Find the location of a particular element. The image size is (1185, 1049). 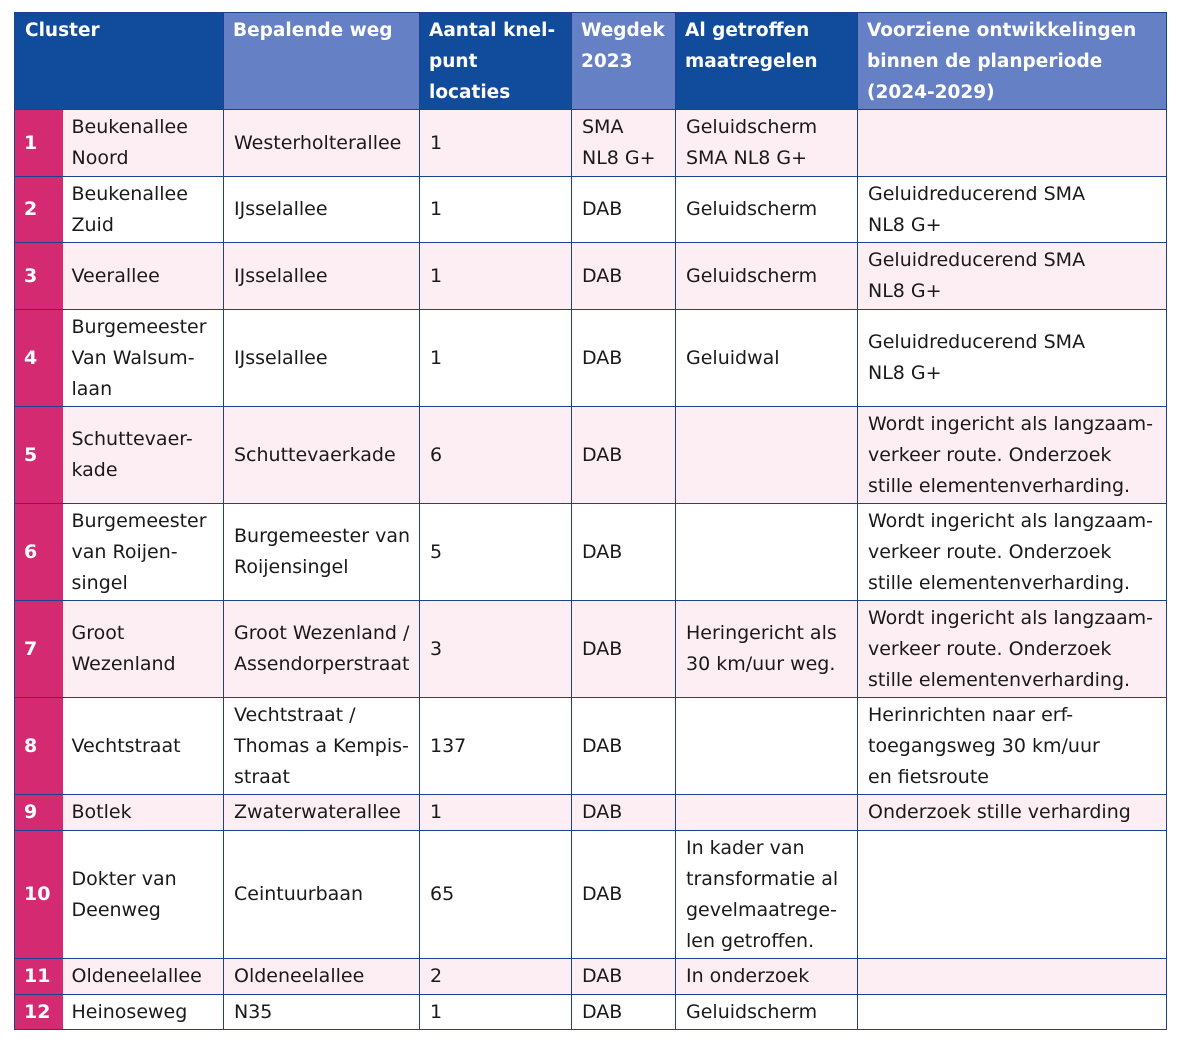

header-cluster: Cluster is located at coordinates (119, 61).